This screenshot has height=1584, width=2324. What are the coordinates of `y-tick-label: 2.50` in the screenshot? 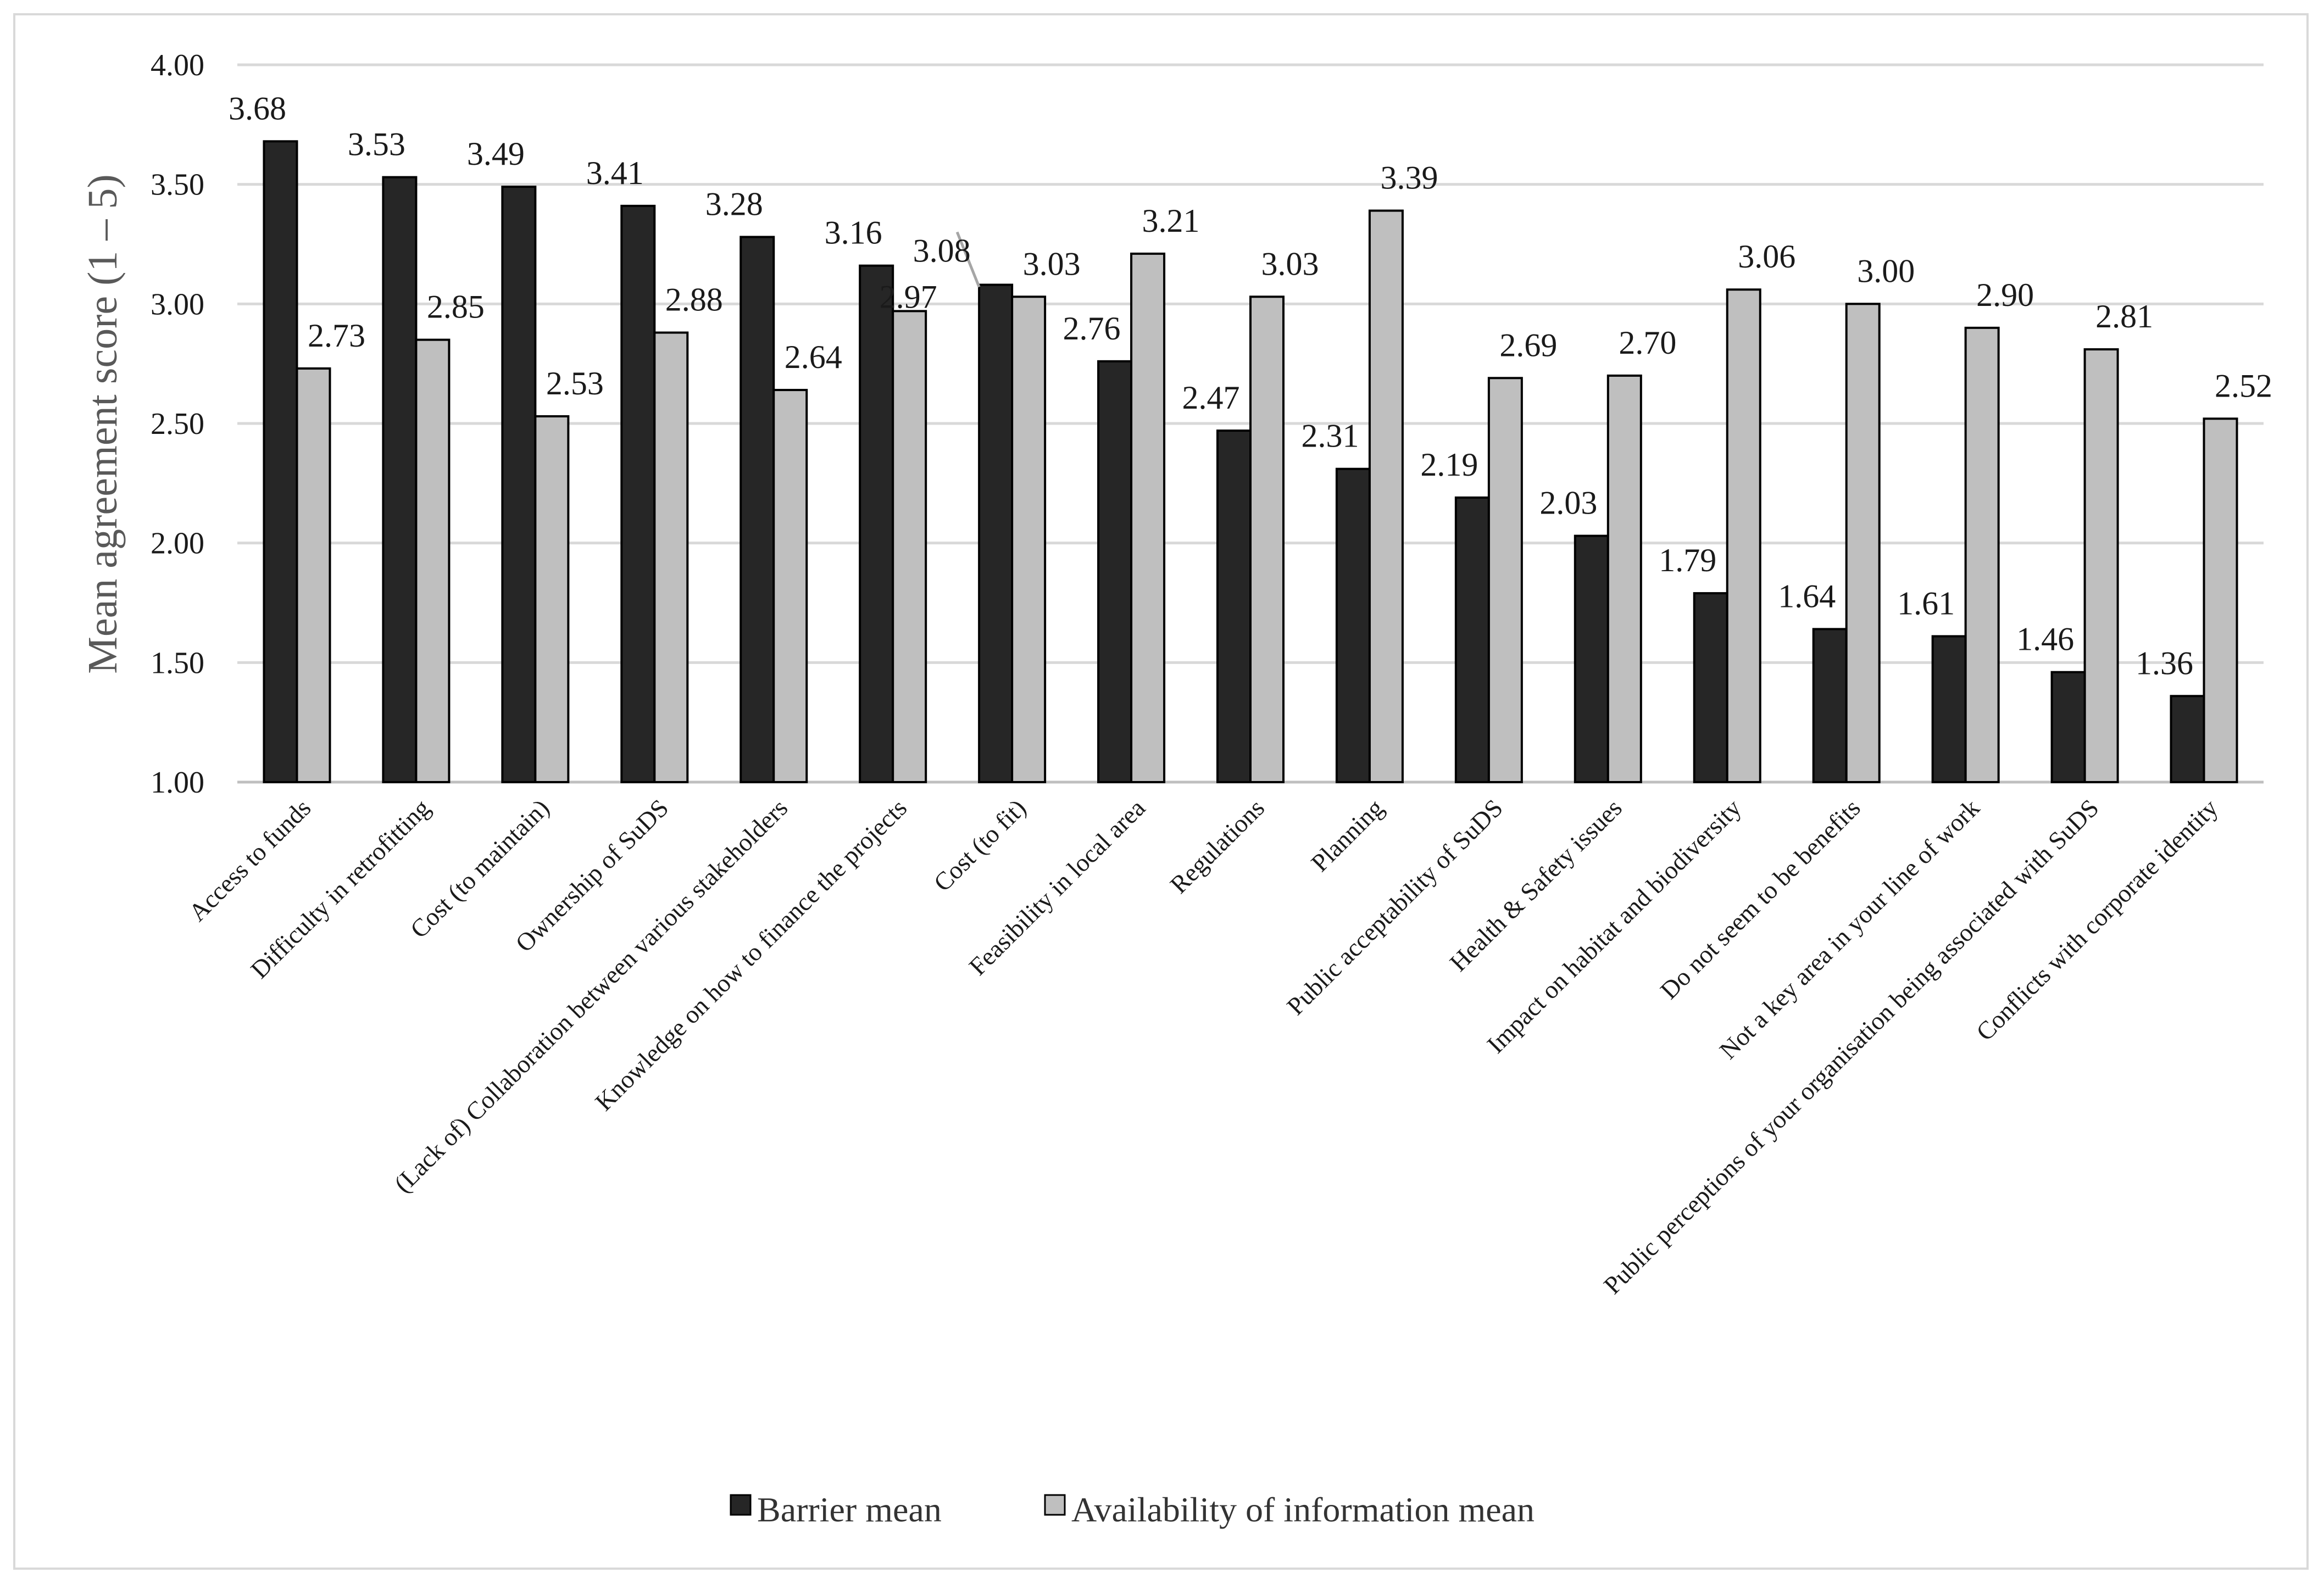 It's located at (177, 424).